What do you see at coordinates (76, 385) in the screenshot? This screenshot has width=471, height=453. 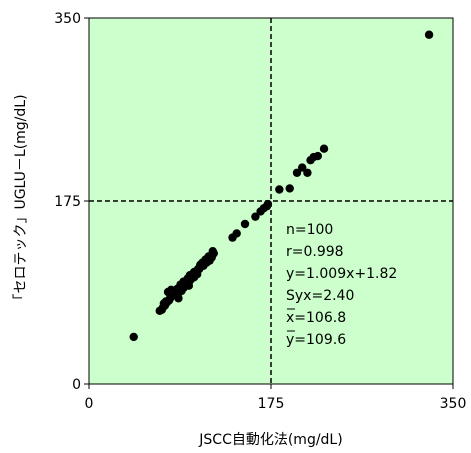 I see `y-tick-label: 0` at bounding box center [76, 385].